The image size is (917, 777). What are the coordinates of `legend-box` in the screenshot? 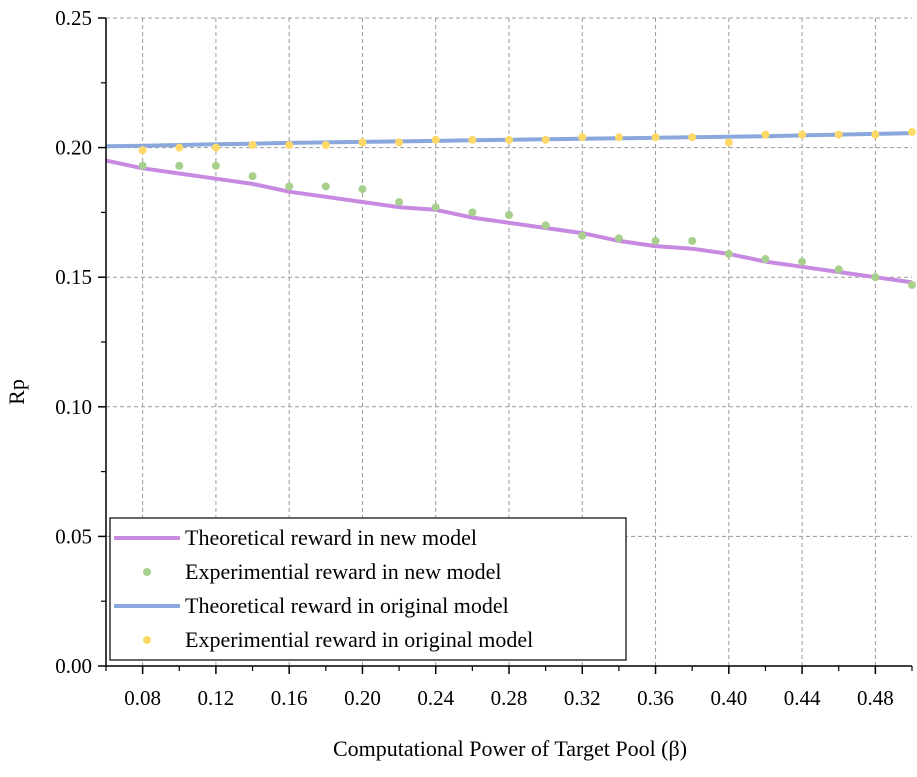 It's located at (368, 589).